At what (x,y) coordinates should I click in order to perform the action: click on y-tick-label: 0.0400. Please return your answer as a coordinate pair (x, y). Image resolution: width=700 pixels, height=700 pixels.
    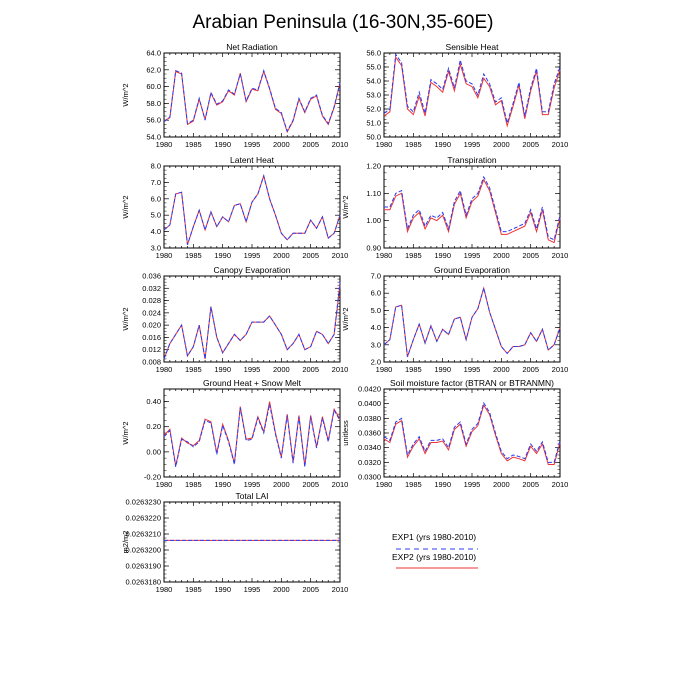
    Looking at the image, I should click on (369, 403).